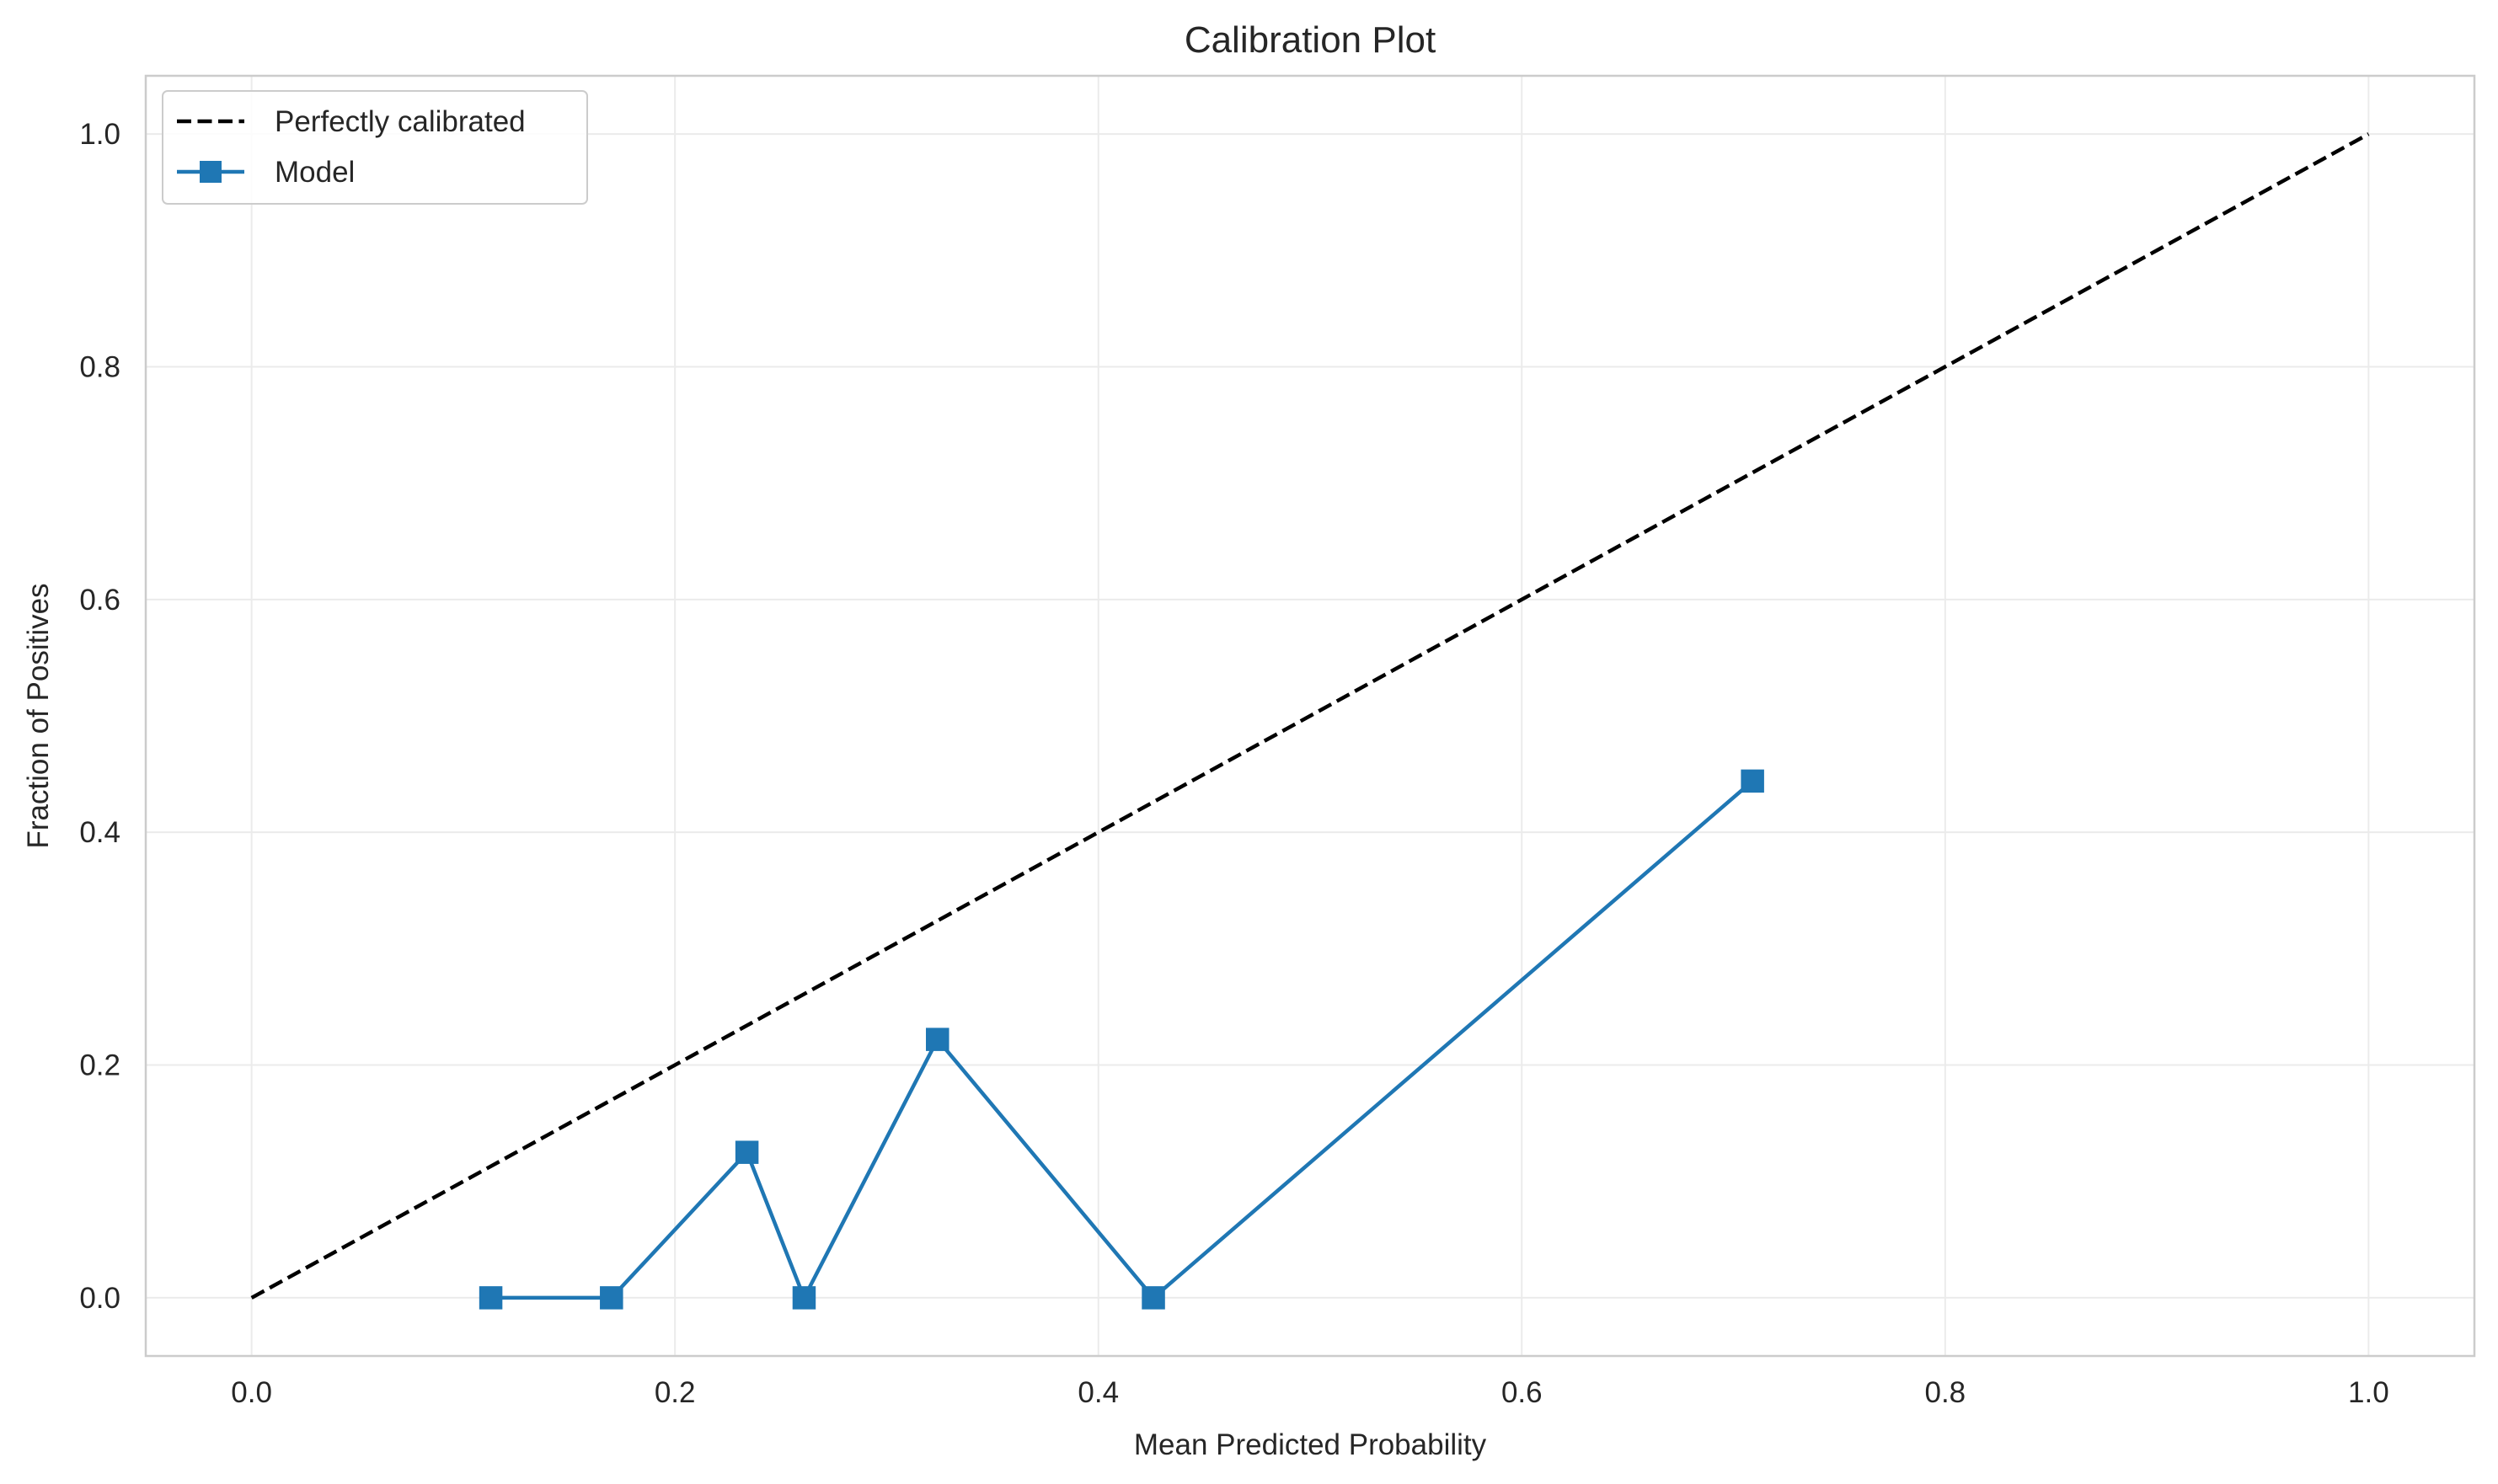  Describe the element at coordinates (1098, 1393) in the screenshot. I see `x-tick-label: 0.4` at that location.